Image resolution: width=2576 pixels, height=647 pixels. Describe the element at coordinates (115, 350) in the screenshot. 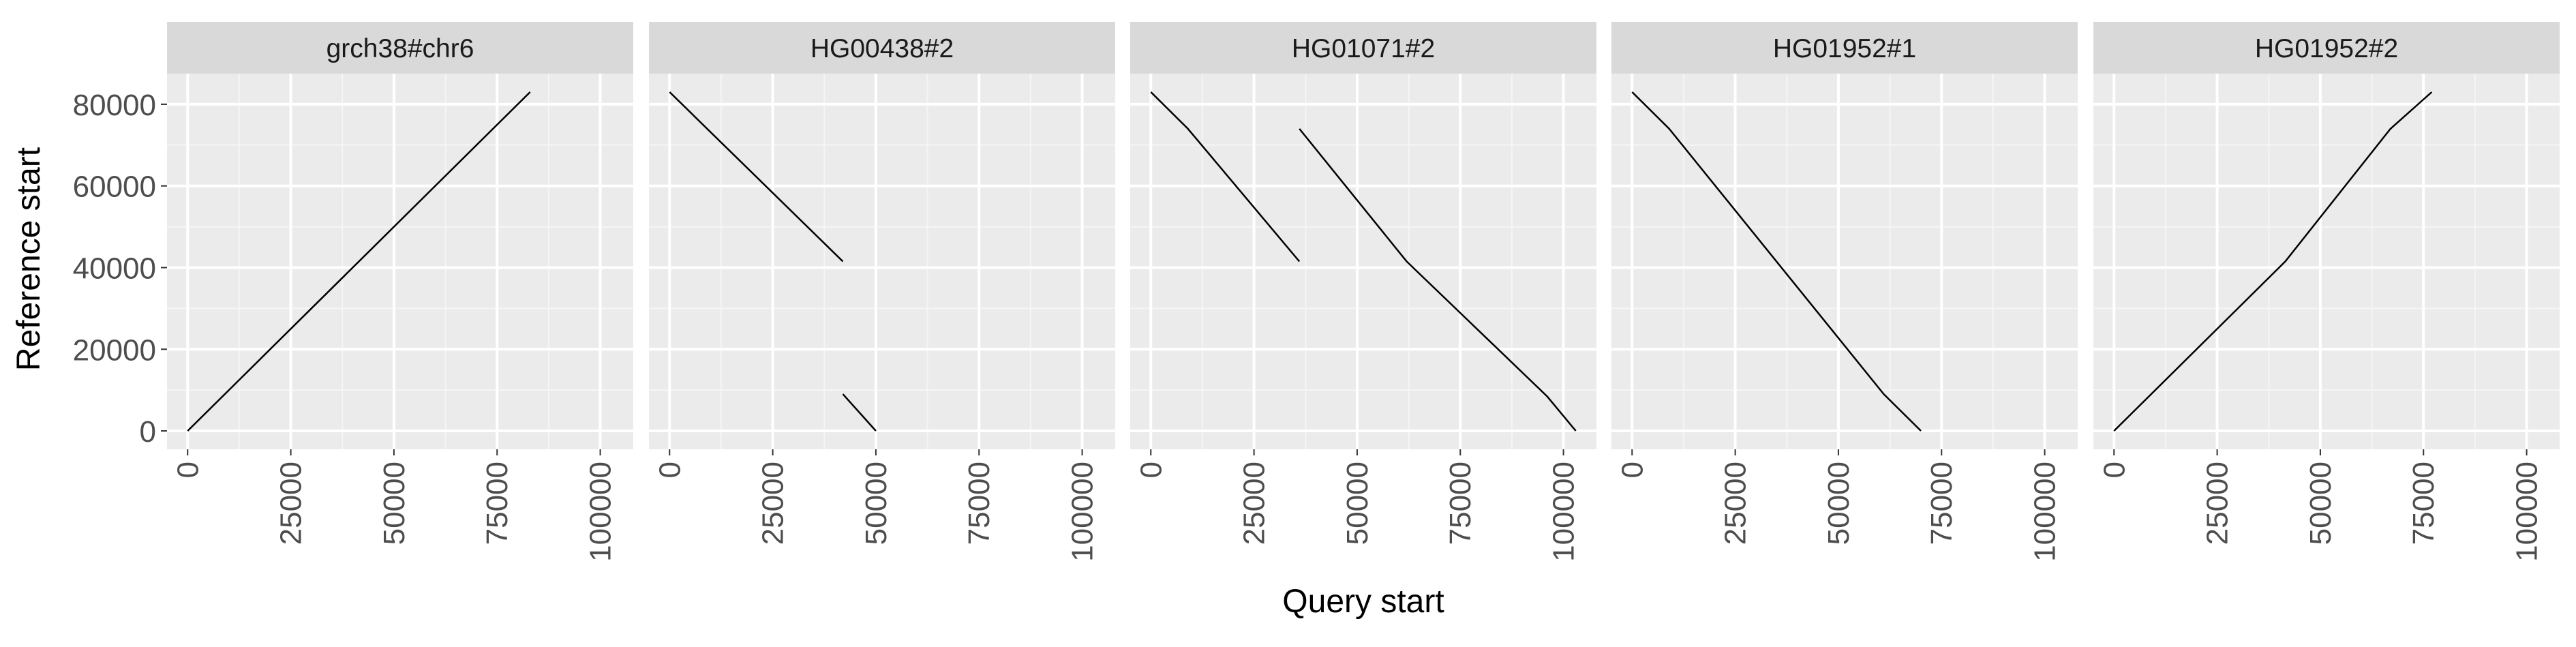

I see `y-tick-label: 20000` at that location.